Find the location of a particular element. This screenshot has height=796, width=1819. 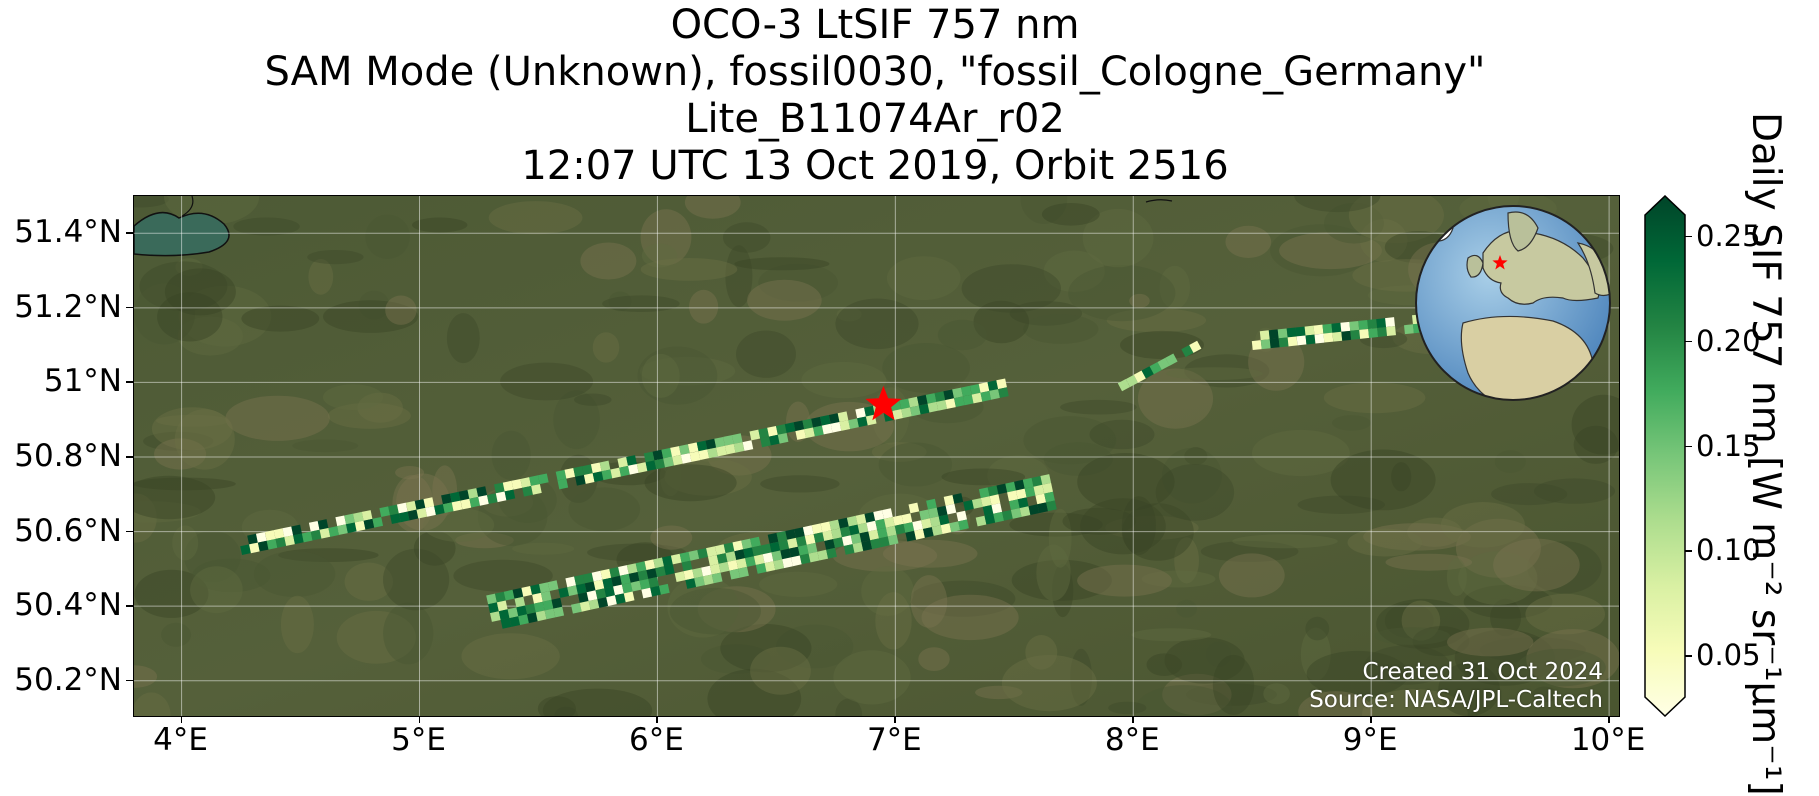

lon-tick-label: 4°E is located at coordinates (180, 740).